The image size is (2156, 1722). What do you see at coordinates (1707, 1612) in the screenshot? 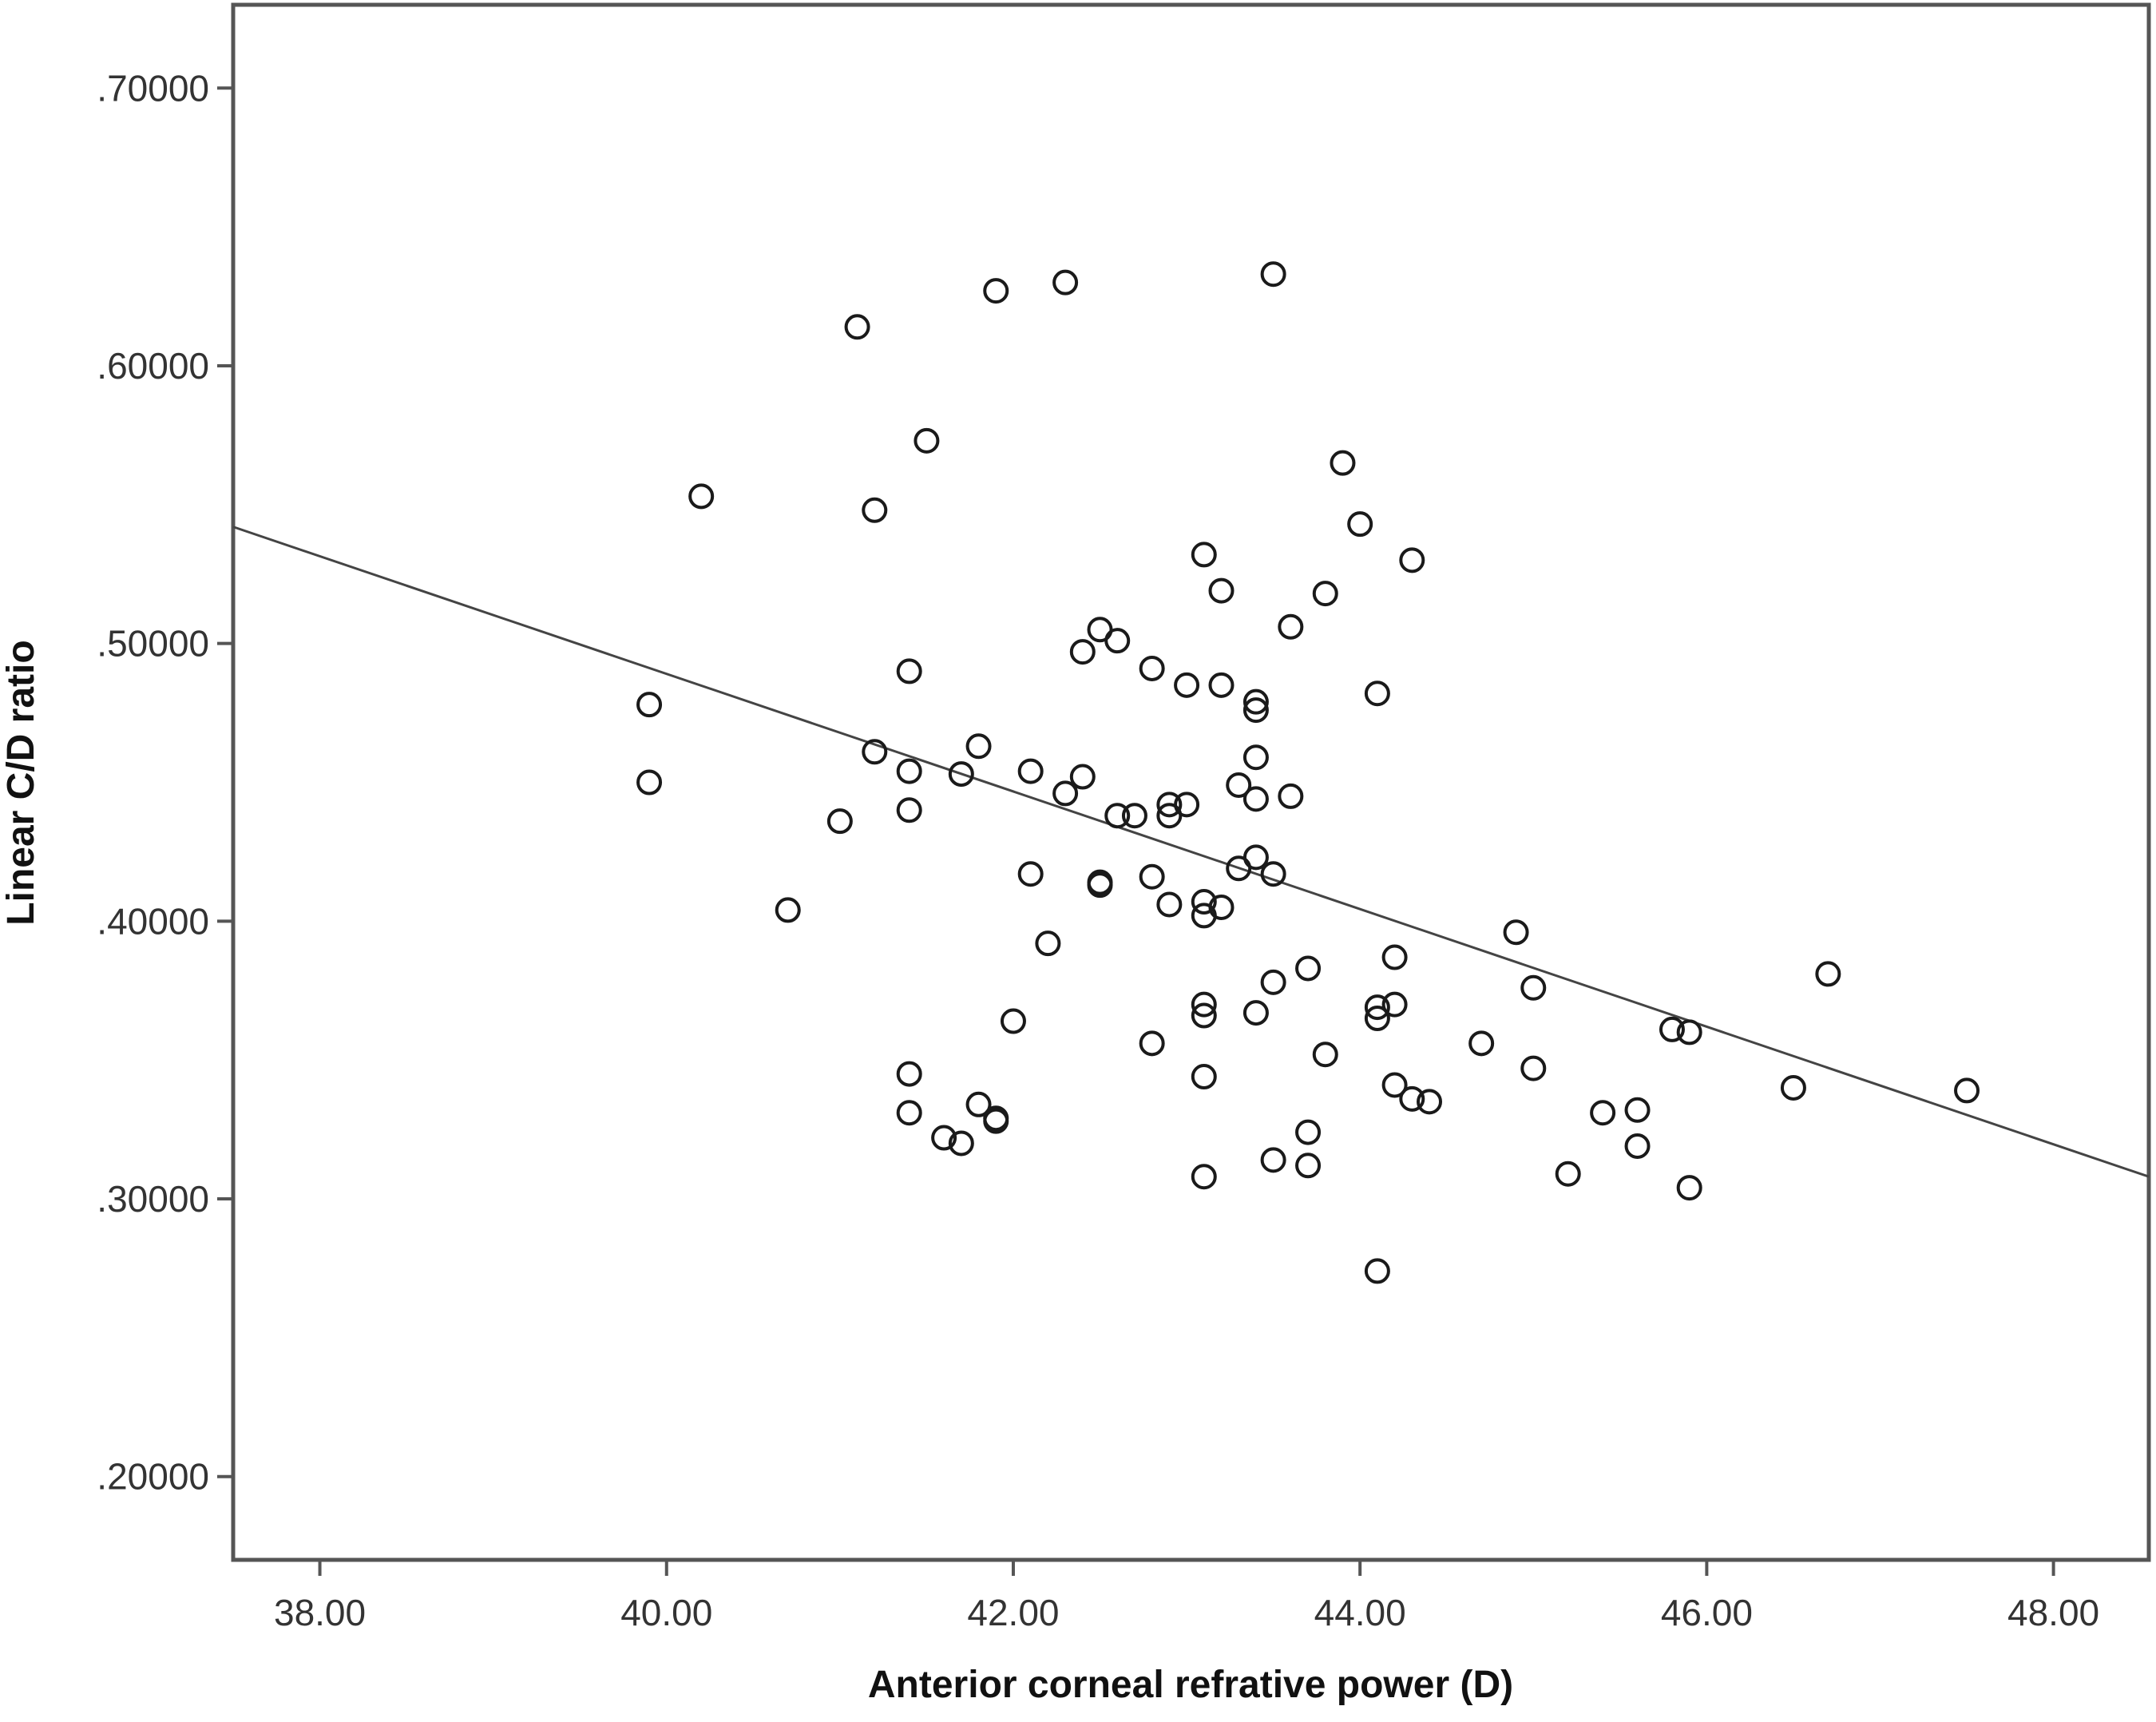
I see `x-tick-label: 46.00` at bounding box center [1707, 1612].